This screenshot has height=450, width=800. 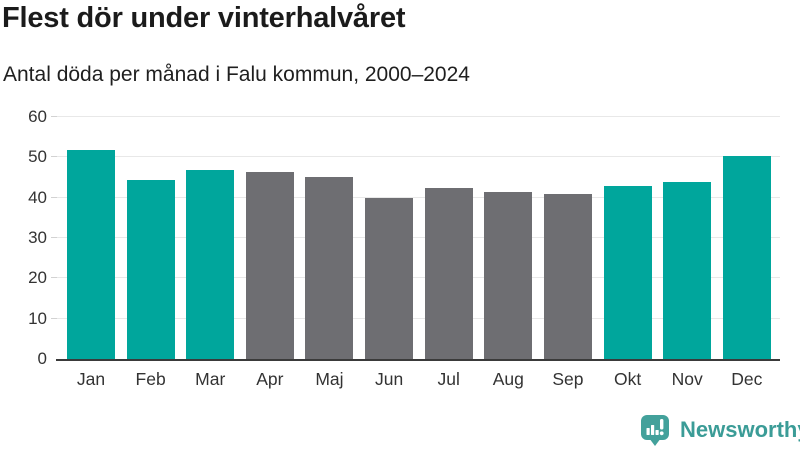 I want to click on chart-title: Flest dör under vinterhalvåret, so click(x=204, y=18).